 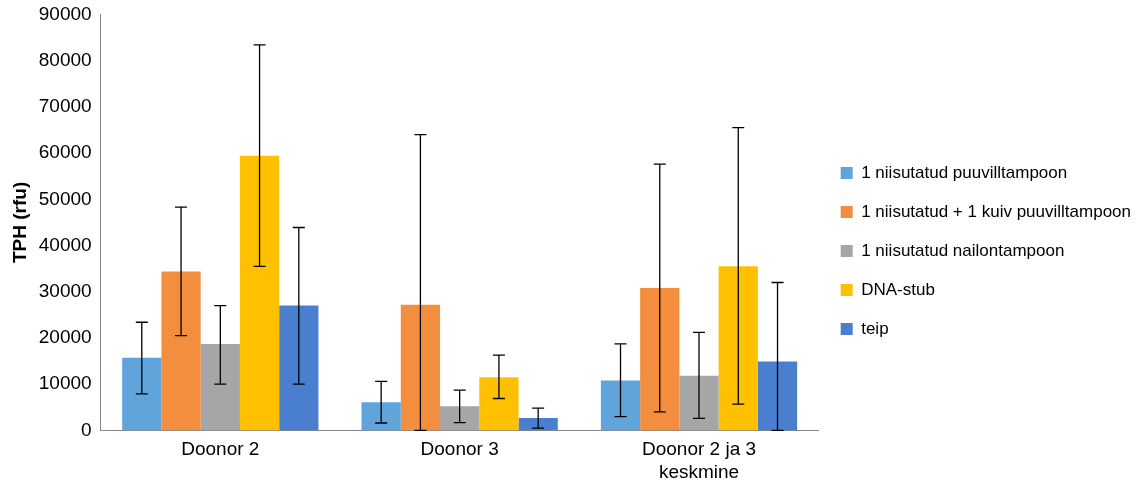 I want to click on legend-label: 1 niisutatud puuvilltampoon, so click(x=964, y=172).